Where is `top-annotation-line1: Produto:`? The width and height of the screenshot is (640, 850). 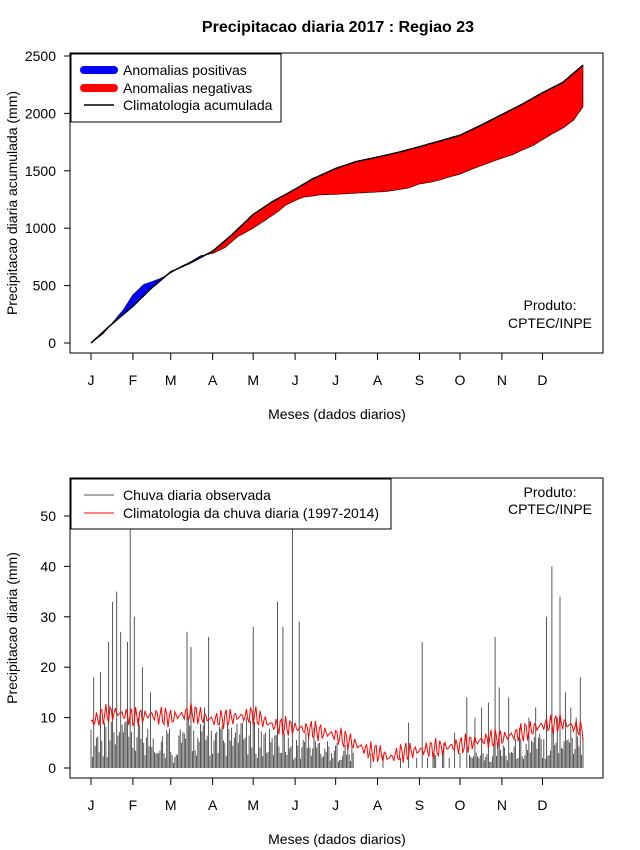
top-annotation-line1: Produto: is located at coordinates (550, 305).